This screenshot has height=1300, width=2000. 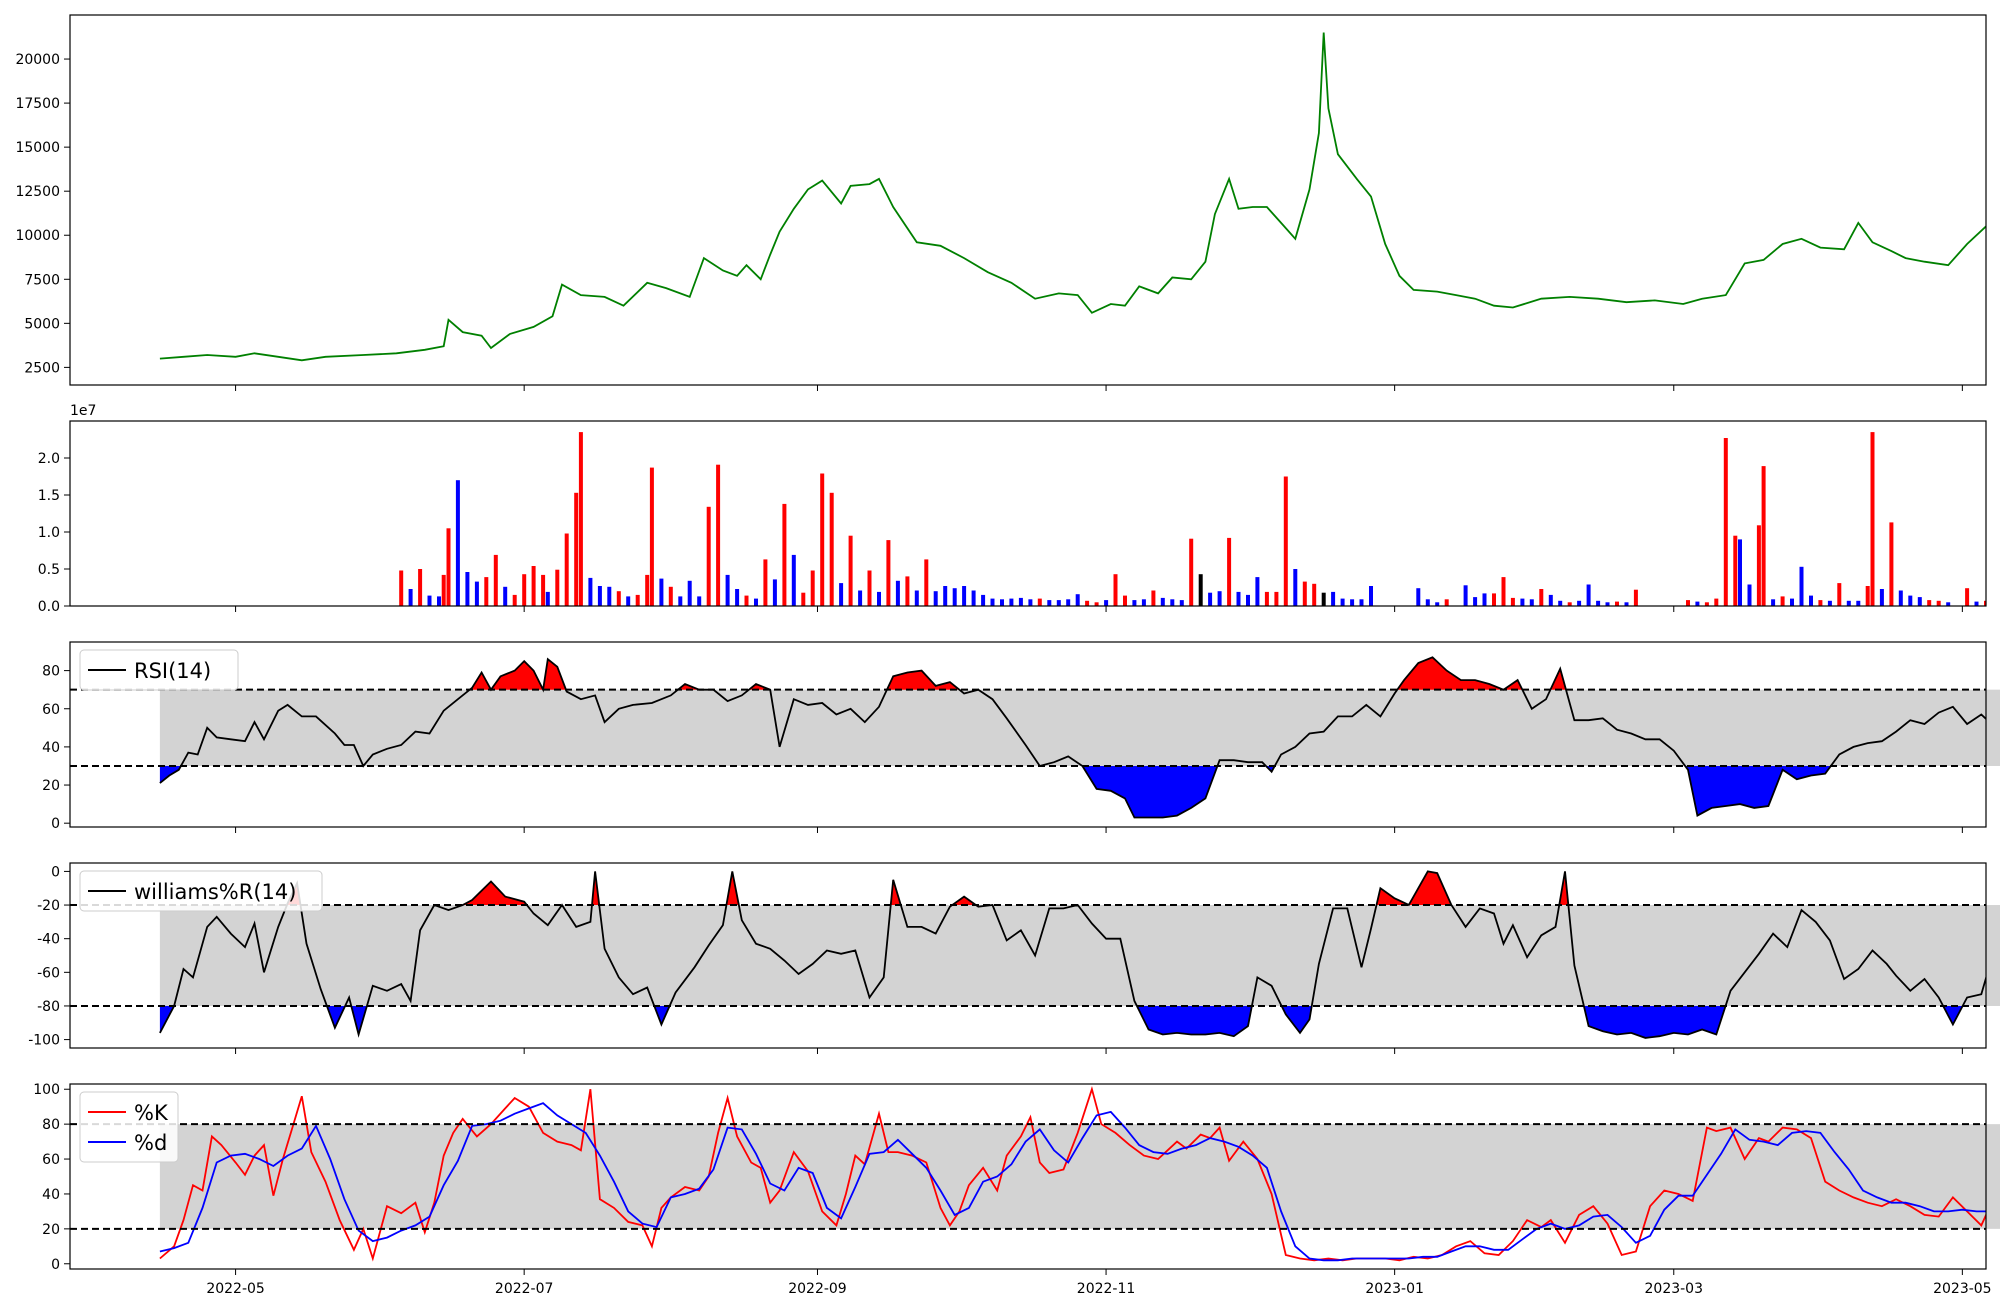 What do you see at coordinates (150, 1143) in the screenshot?
I see `stochastic-legend-label: %d` at bounding box center [150, 1143].